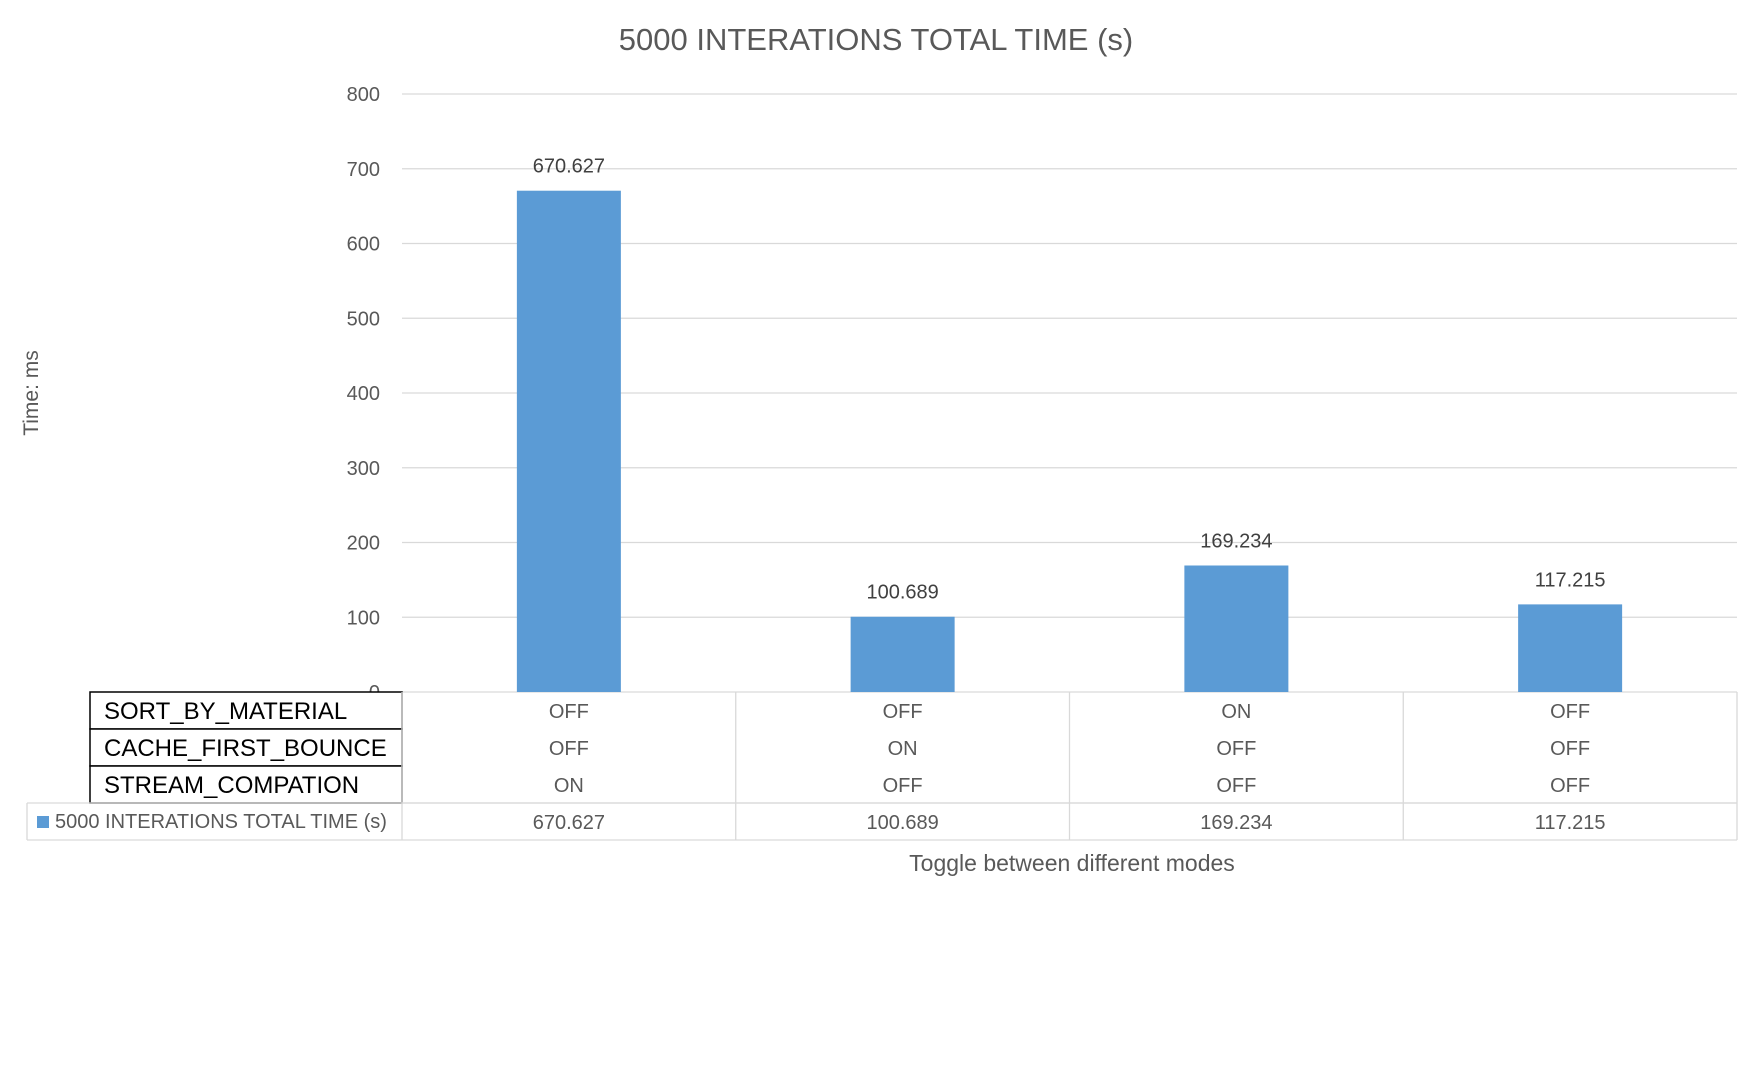 This screenshot has width=1753, height=1085. I want to click on chart-title: 5000 INTERATIONS TOTAL TIME (s), so click(876, 39).